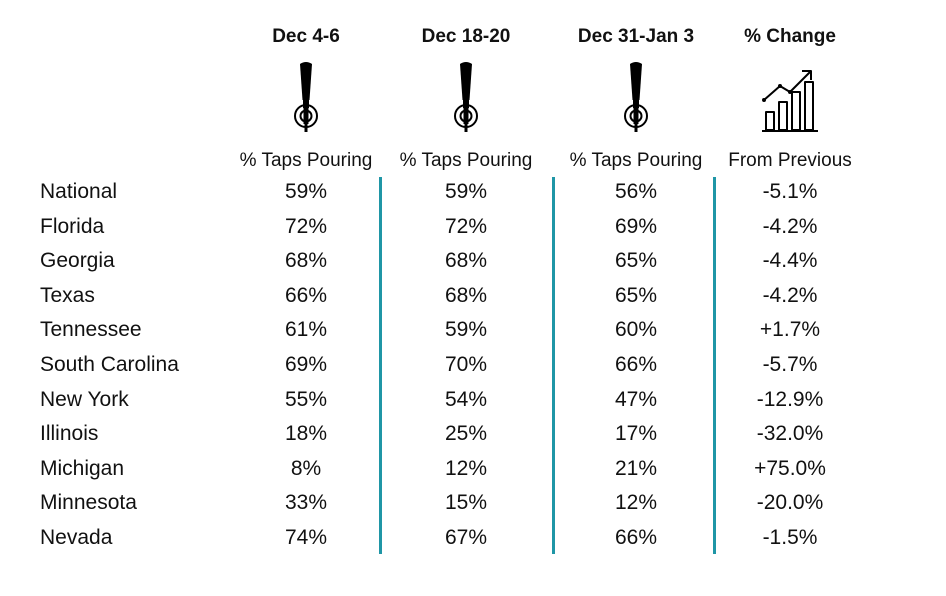 This screenshot has width=946, height=596. I want to click on table-cell: 67%, so click(466, 537).